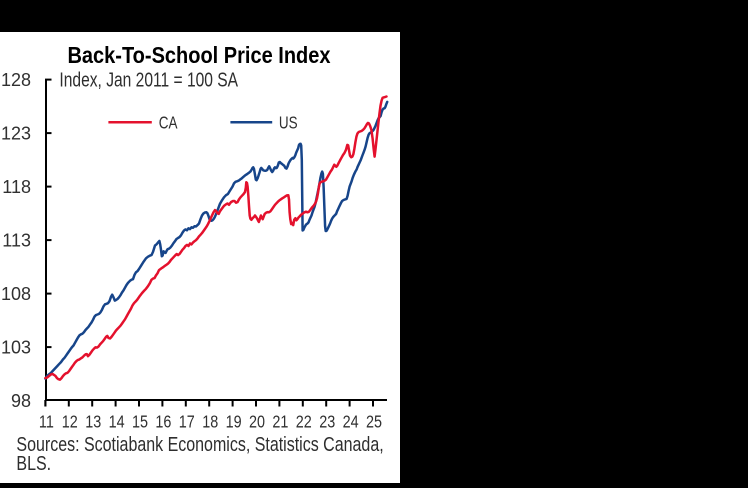 The width and height of the screenshot is (748, 488). I want to click on svg-text: 118, so click(16, 187).